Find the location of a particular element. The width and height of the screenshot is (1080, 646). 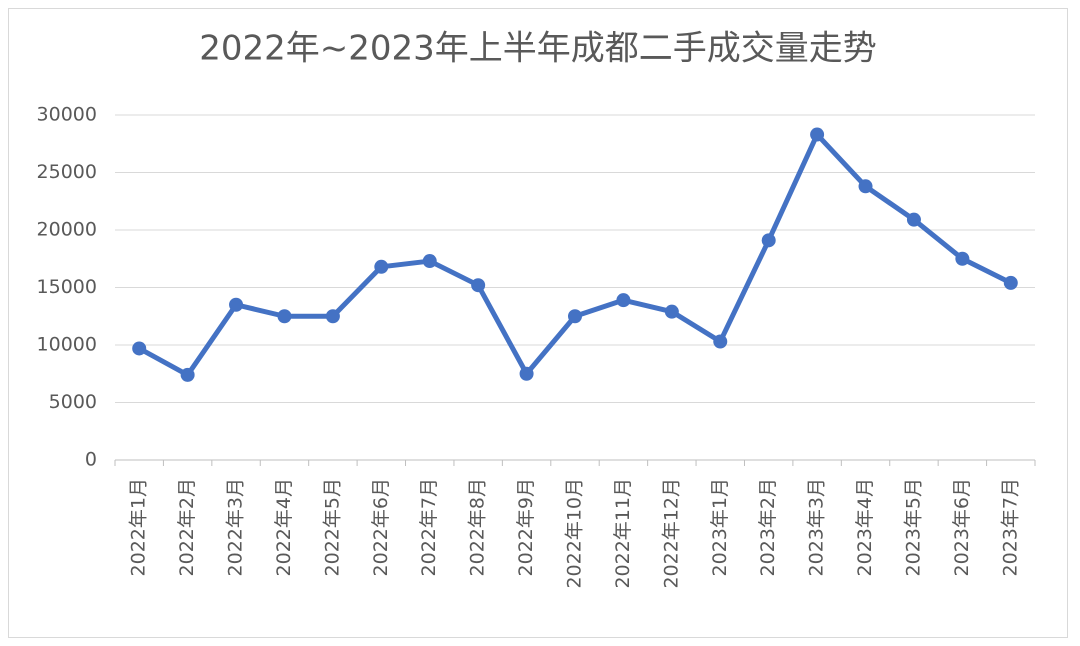

x-tick-label: 2022年5月 is located at coordinates (332, 527).